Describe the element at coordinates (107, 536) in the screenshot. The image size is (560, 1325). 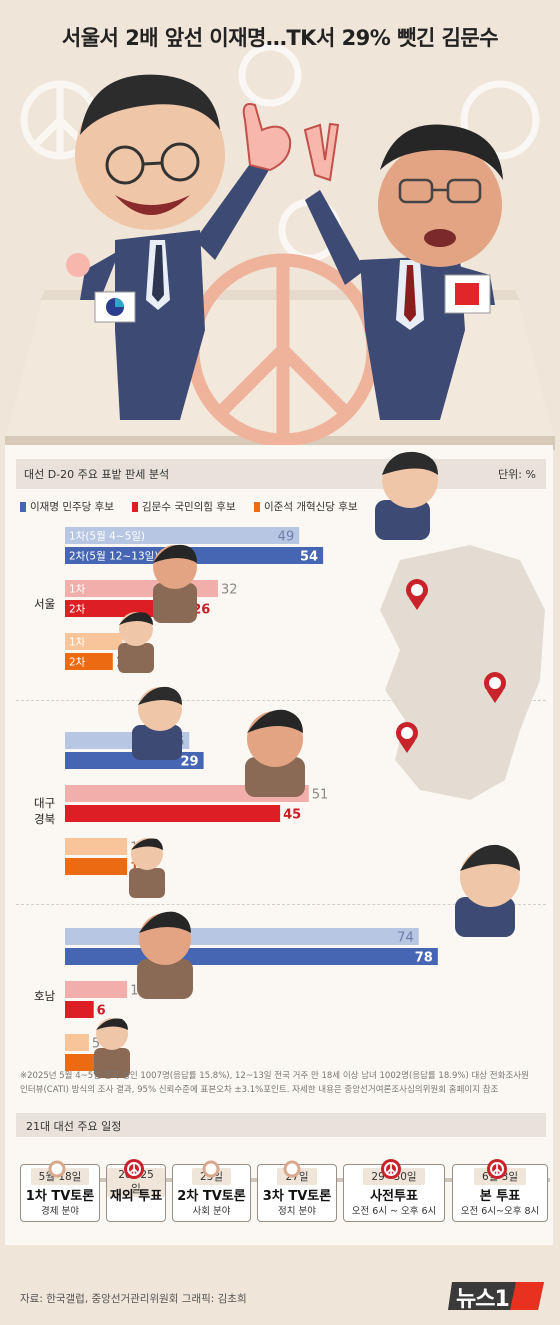
I see `wave-label-lee-1: 1차(5월 4~5일)` at that location.